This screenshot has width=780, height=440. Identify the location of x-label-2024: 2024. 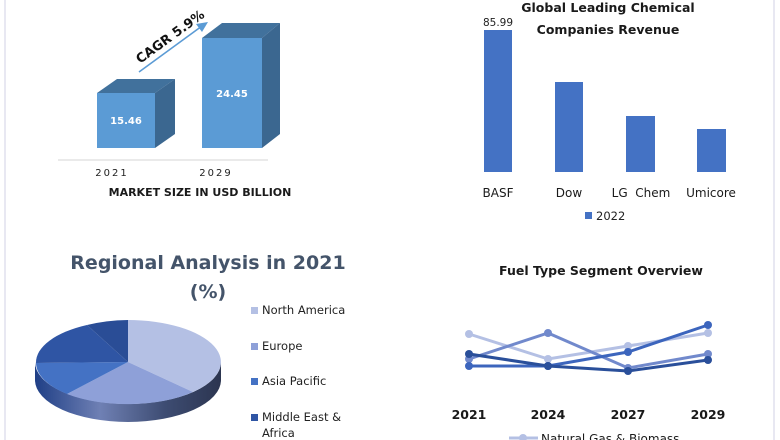
(548, 414).